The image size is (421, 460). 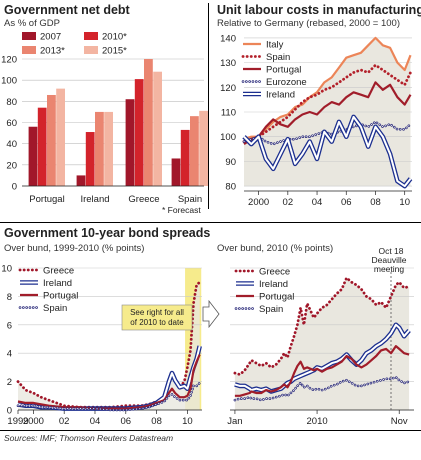 What do you see at coordinates (286, 82) in the screenshot?
I see `legend-eurozone-label: Eurozone` at bounding box center [286, 82].